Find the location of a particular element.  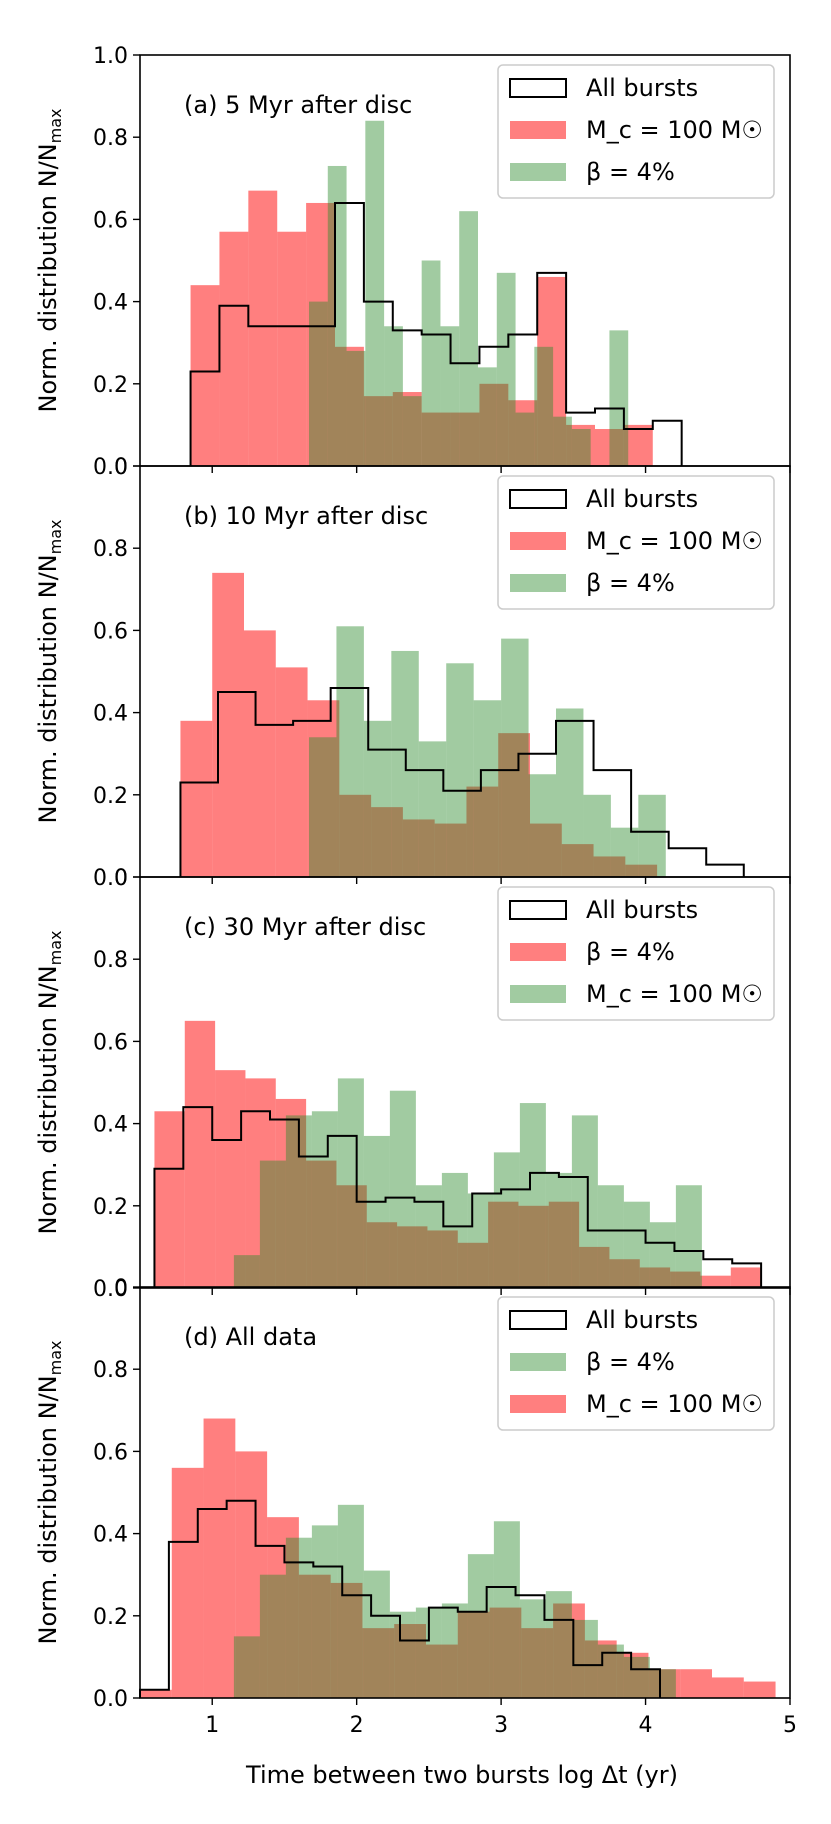

legend-box is located at coordinates (636, 1363).